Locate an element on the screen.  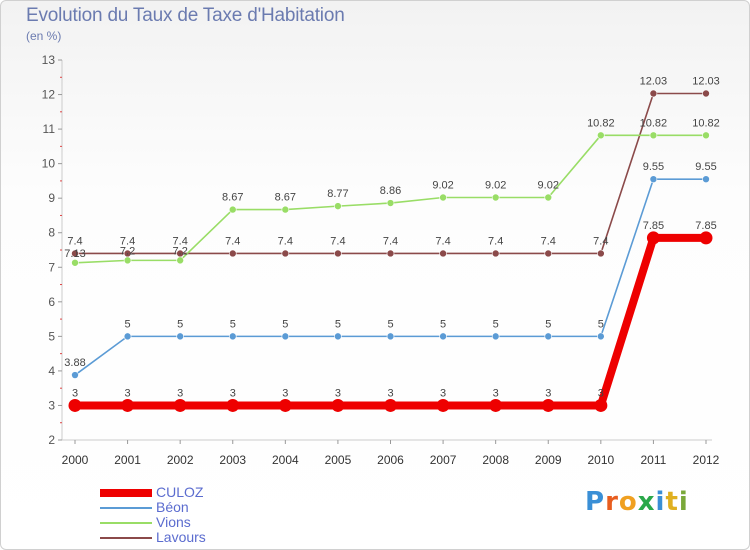
logo-letter: x is located at coordinates (646, 502).